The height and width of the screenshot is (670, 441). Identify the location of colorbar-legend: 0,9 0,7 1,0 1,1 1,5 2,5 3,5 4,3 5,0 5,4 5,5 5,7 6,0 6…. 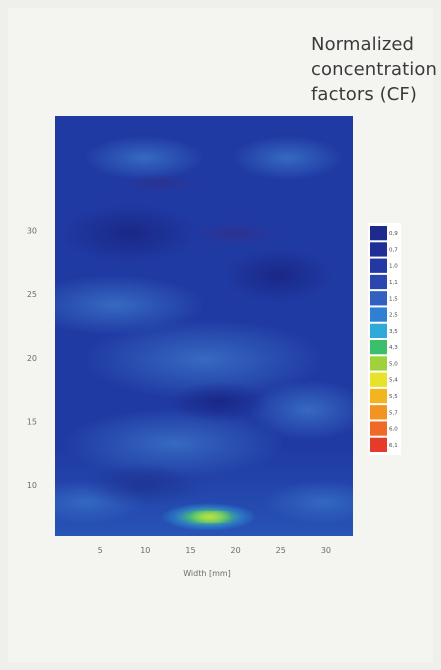
(384, 339).